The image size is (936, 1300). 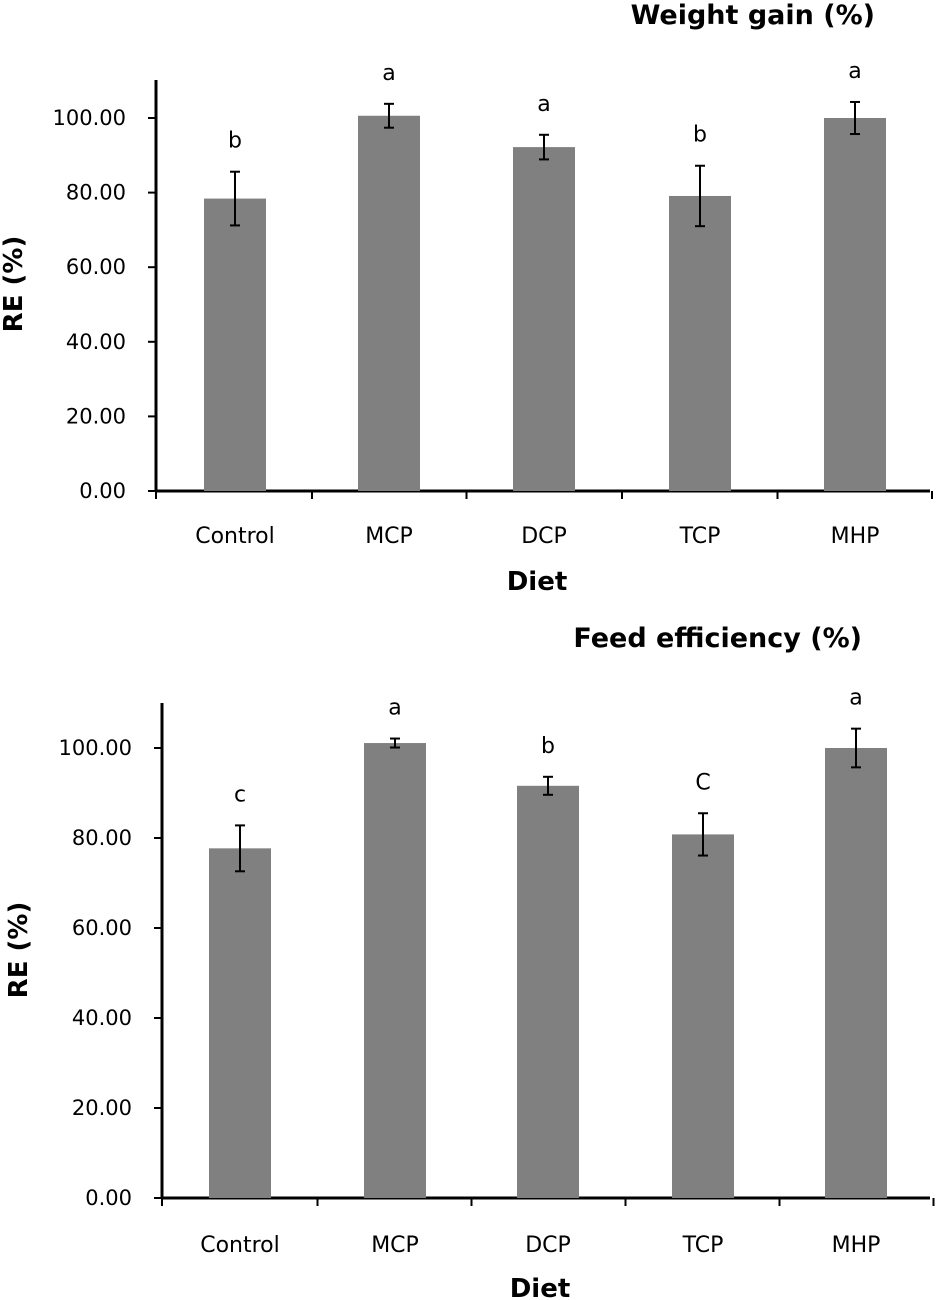 What do you see at coordinates (19, 950) in the screenshot?
I see `chart2-y-axis-title: RE (%)` at bounding box center [19, 950].